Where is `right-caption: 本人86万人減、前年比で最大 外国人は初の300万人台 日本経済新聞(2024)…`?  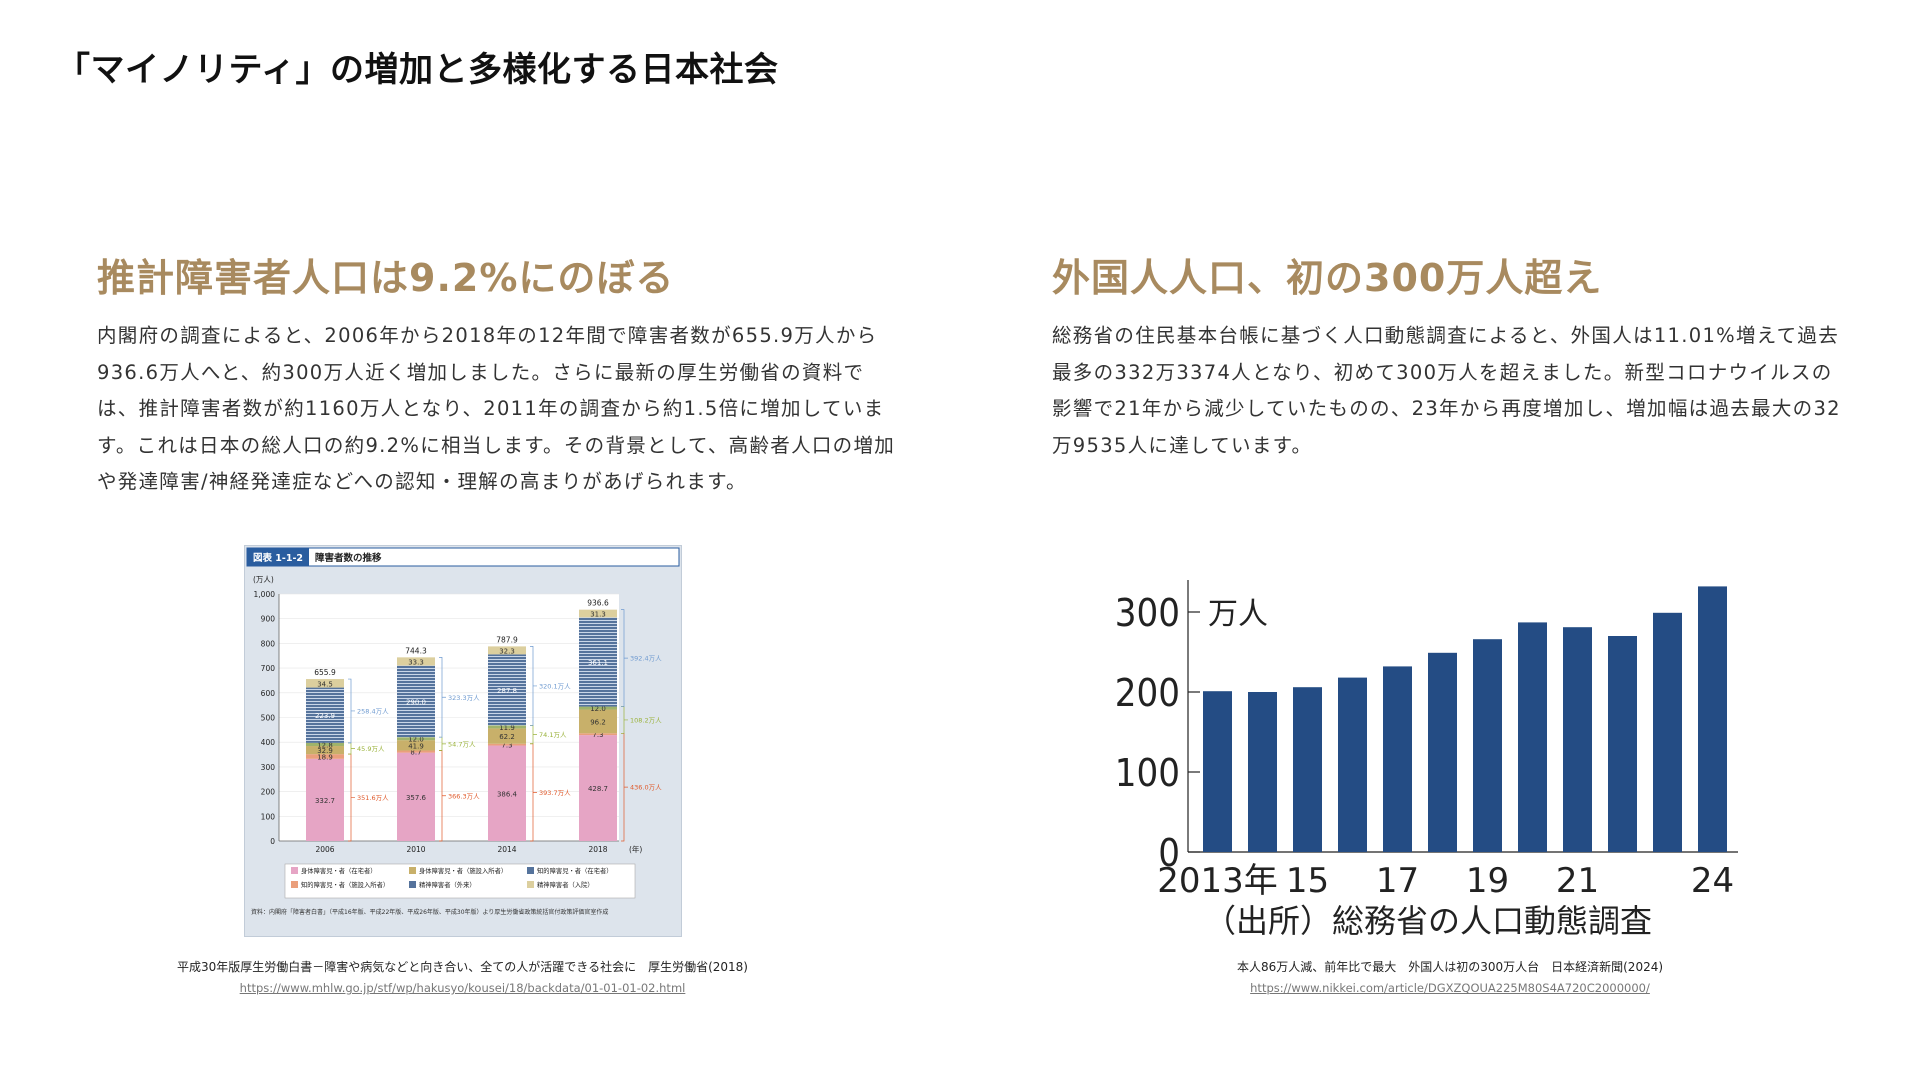
right-caption: 本人86万人減、前年比で最大 外国人は初の300万人台 日本経済新聞(2024)… is located at coordinates (1450, 976).